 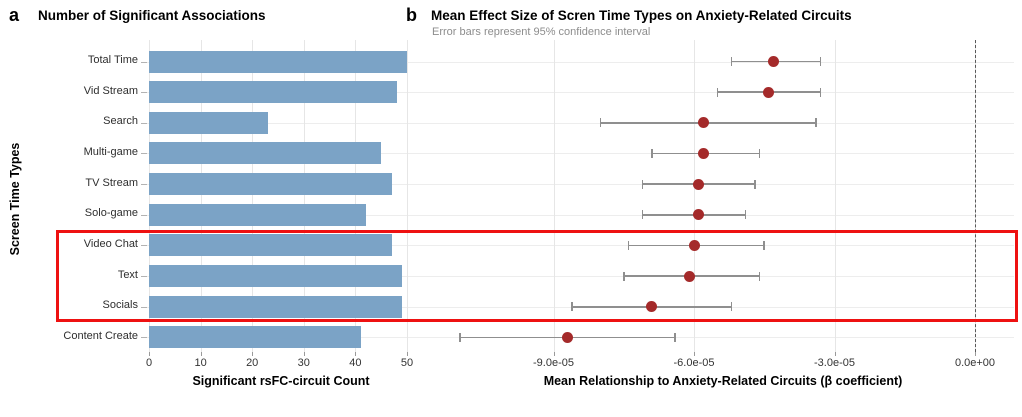 What do you see at coordinates (149, 363) in the screenshot?
I see `x-tick-label: 0` at bounding box center [149, 363].